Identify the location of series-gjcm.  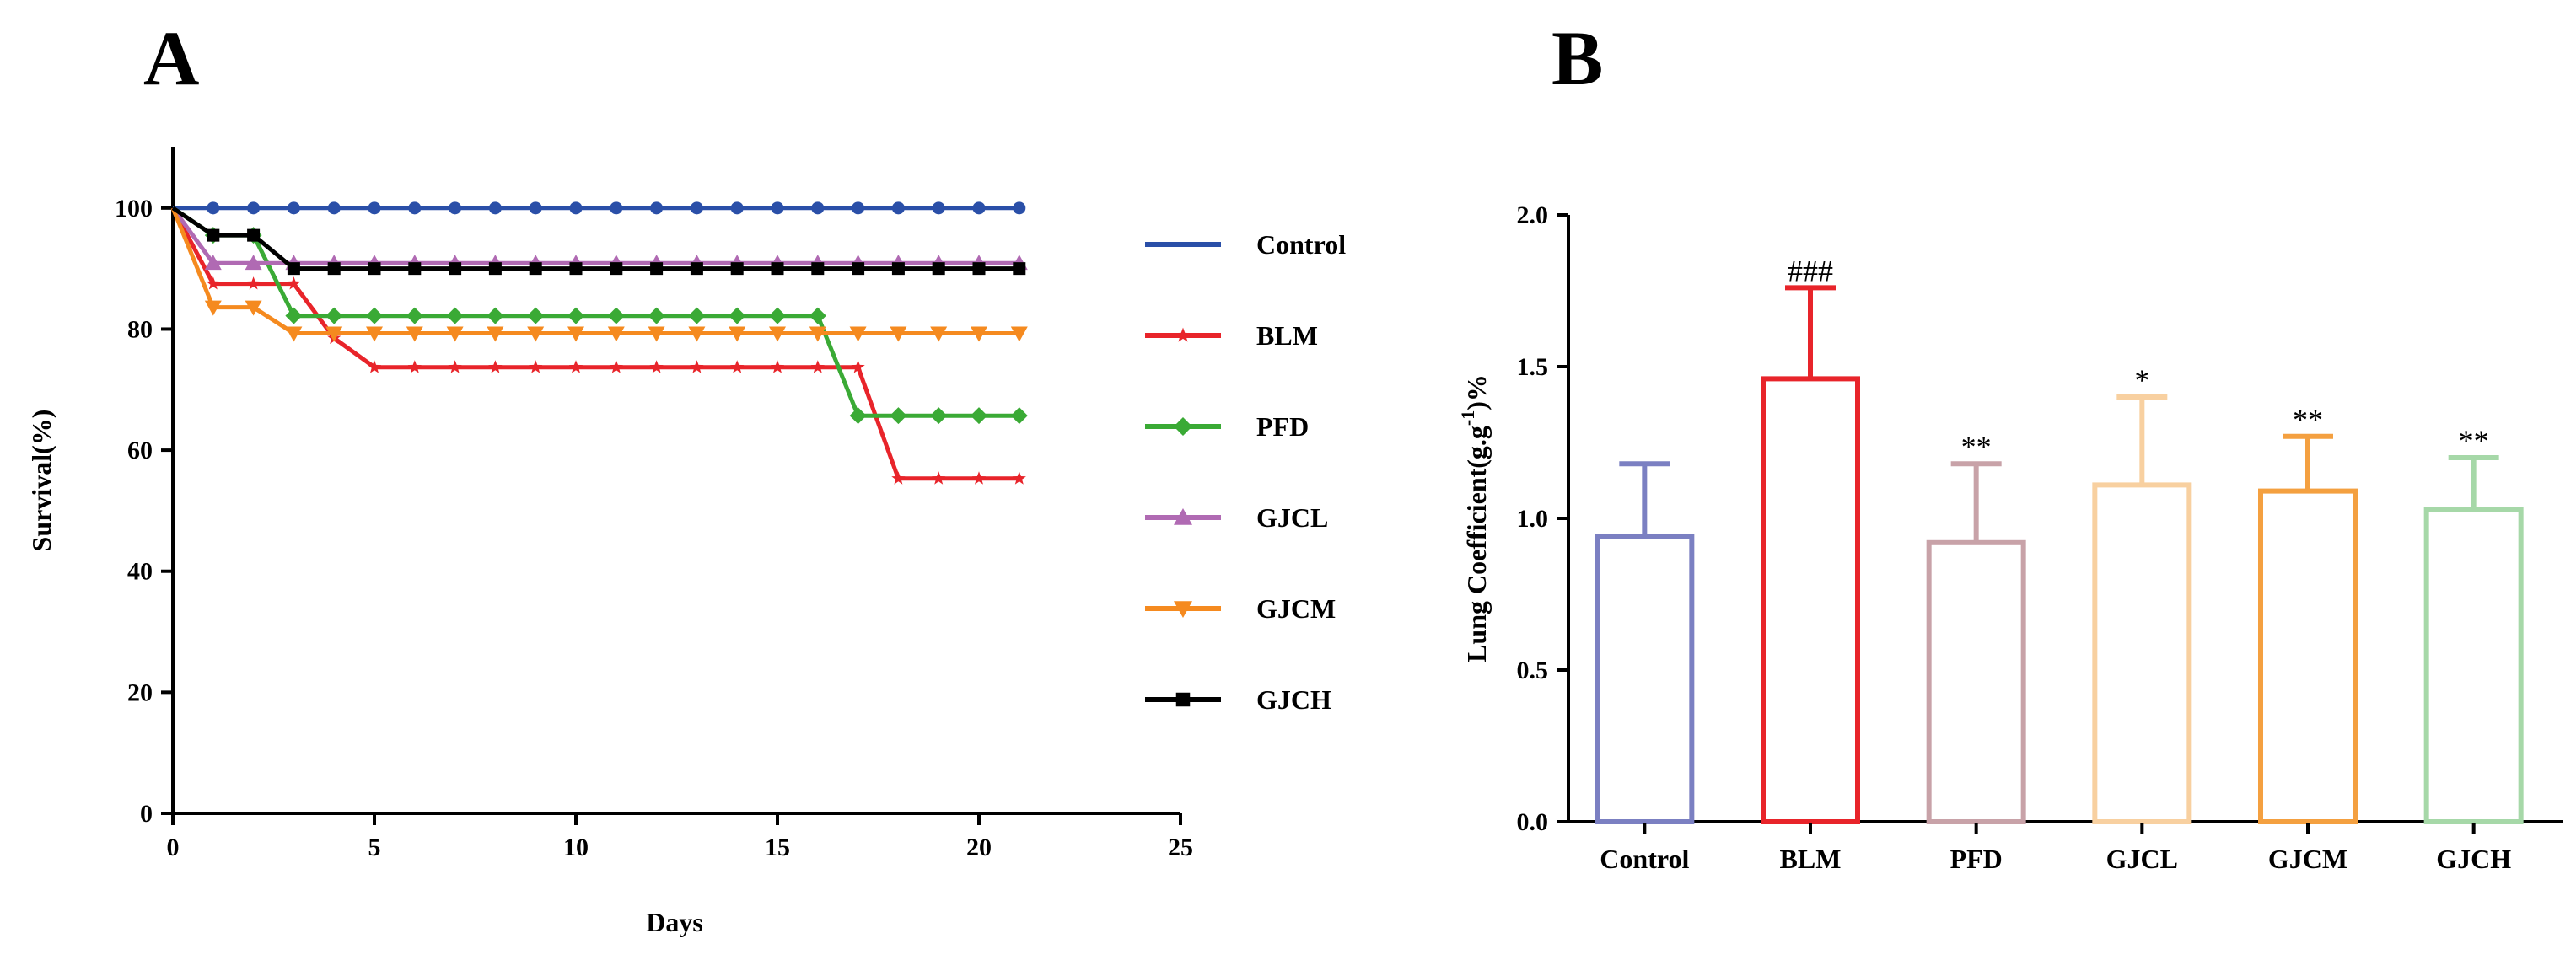
(599, 274).